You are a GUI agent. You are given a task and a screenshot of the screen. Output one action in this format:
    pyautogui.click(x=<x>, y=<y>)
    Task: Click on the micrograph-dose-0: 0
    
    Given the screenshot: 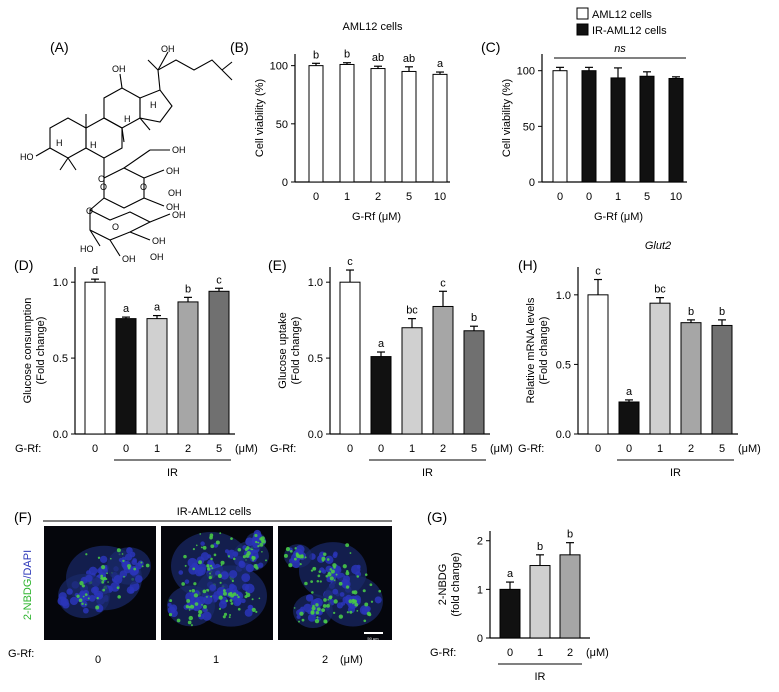 What is the action you would take?
    pyautogui.click(x=98, y=660)
    